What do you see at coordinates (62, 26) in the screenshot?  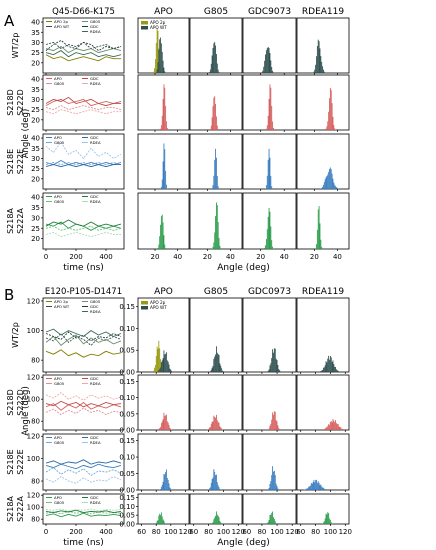 I see `legend-label: APO WT` at bounding box center [62, 26].